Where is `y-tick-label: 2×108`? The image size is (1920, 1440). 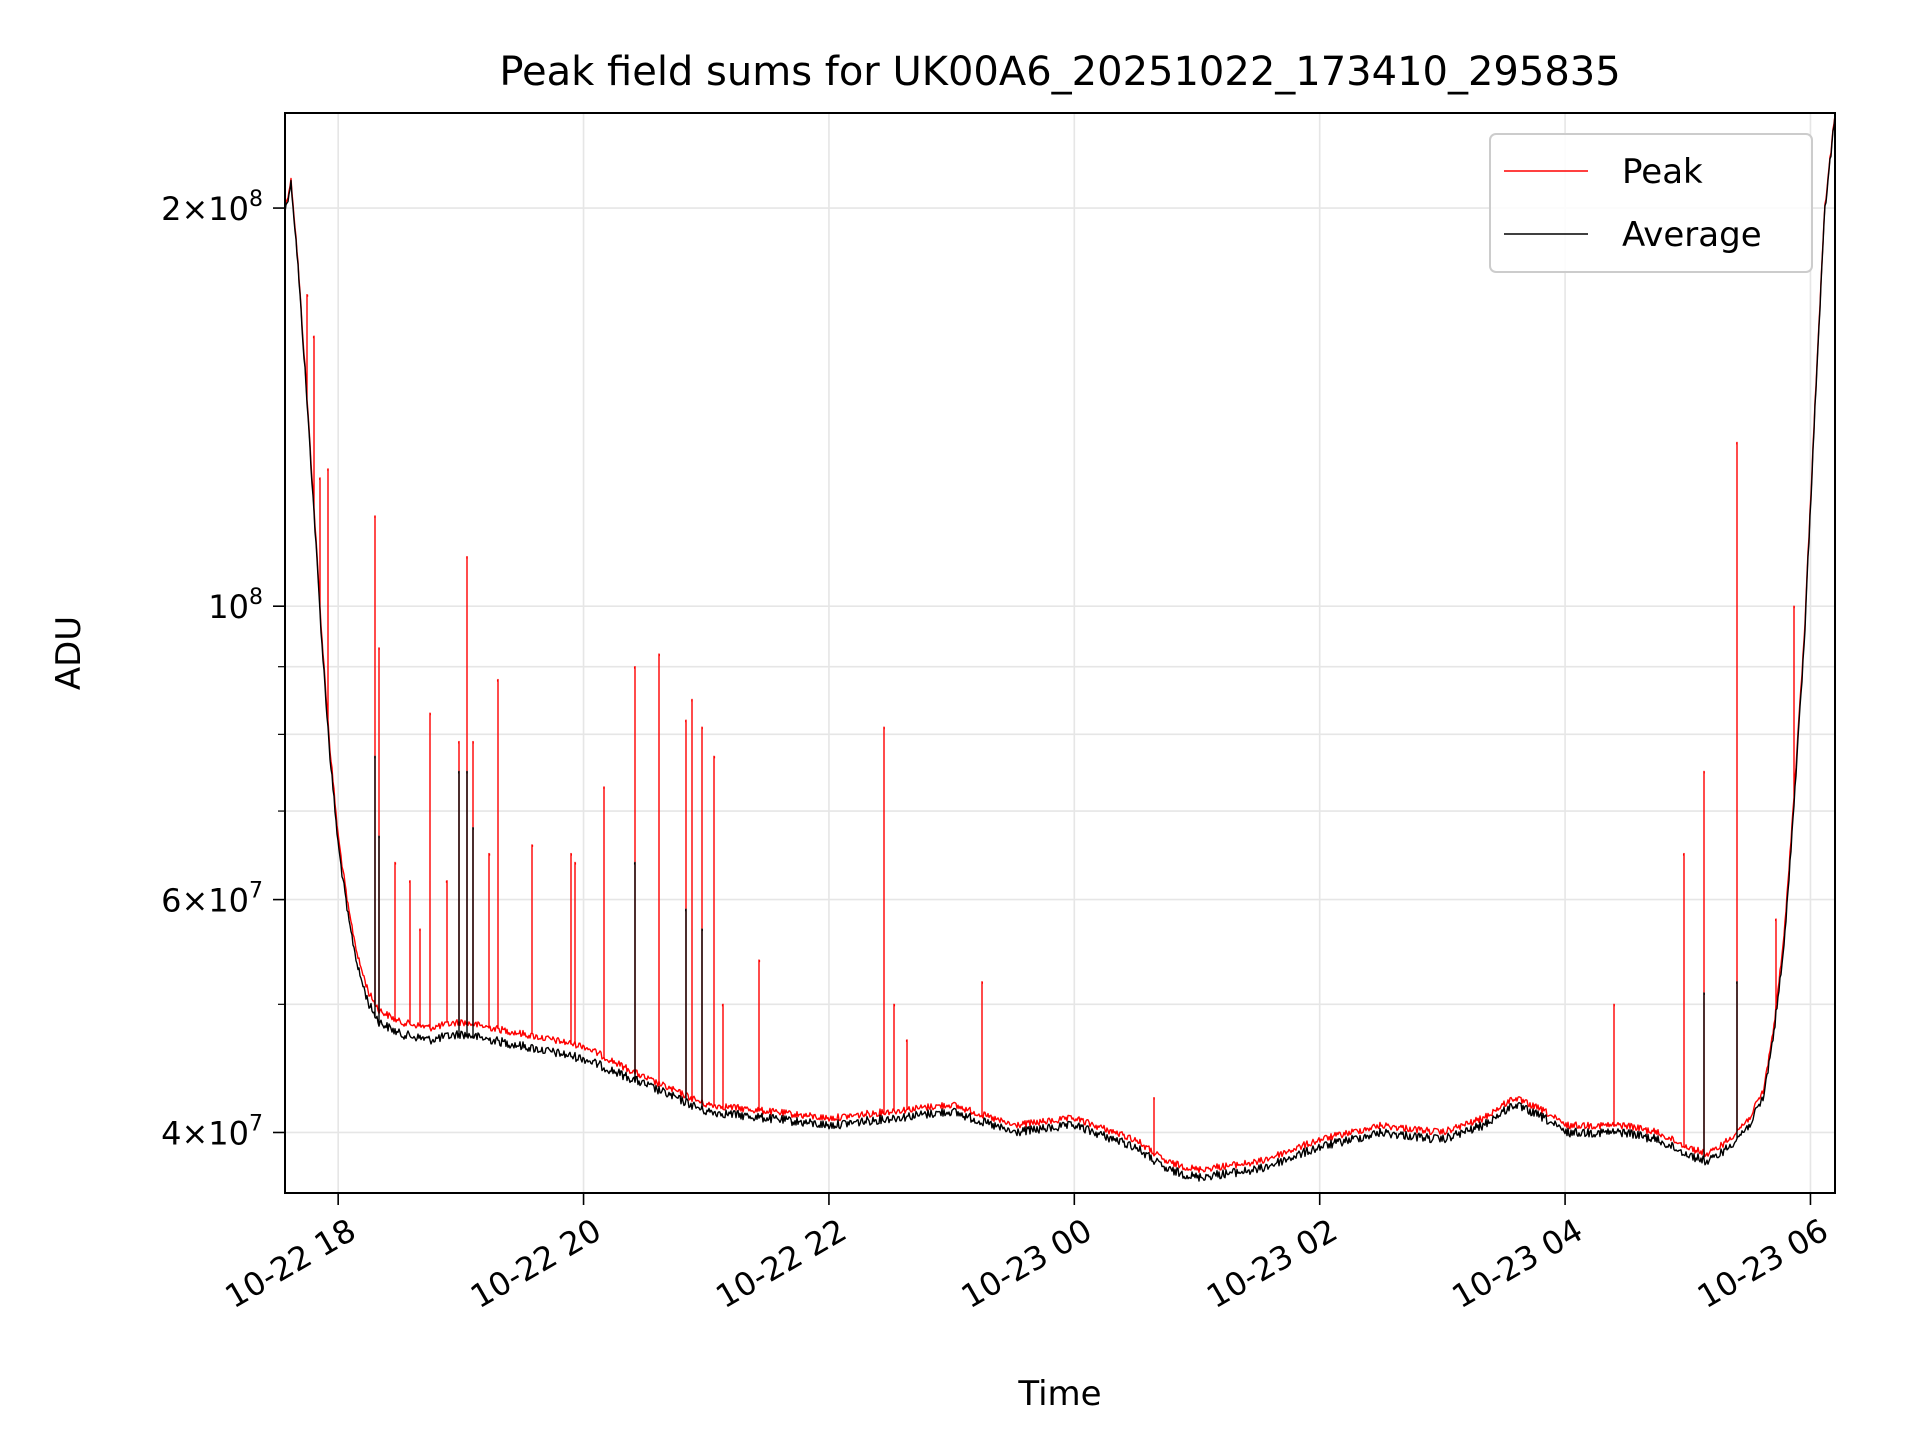
y-tick-label: 2×108 is located at coordinates (212, 207).